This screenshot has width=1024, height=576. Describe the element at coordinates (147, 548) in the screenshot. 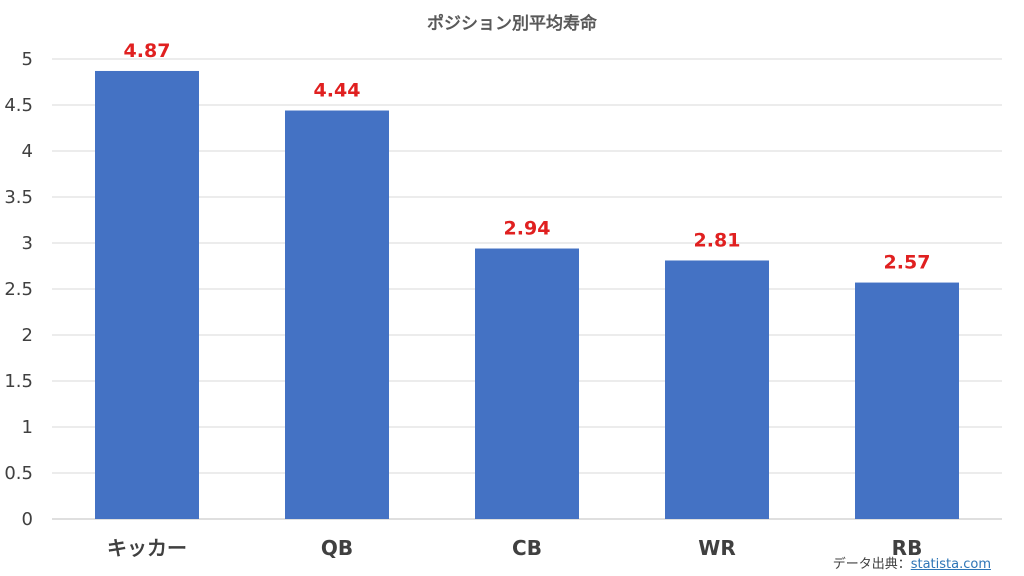

I see `x-category-label: キッカー` at that location.